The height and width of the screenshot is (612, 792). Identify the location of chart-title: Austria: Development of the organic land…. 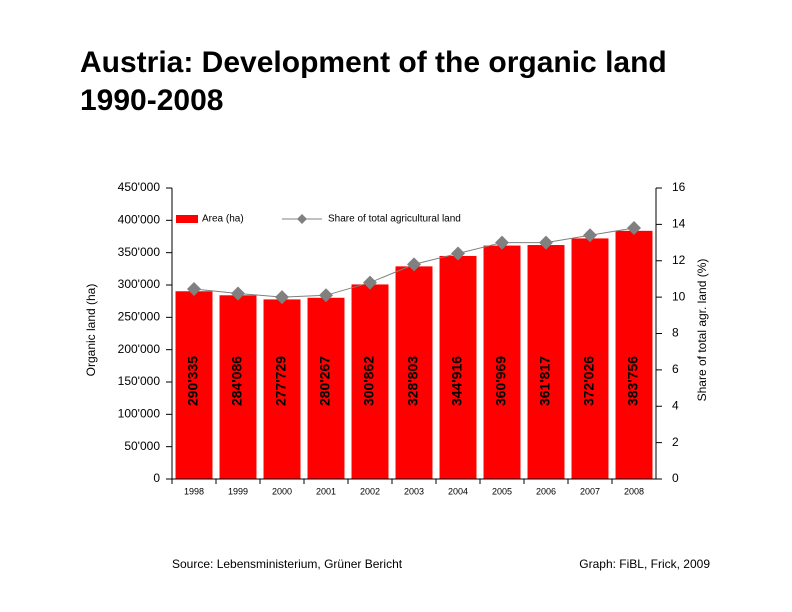
(373, 81).